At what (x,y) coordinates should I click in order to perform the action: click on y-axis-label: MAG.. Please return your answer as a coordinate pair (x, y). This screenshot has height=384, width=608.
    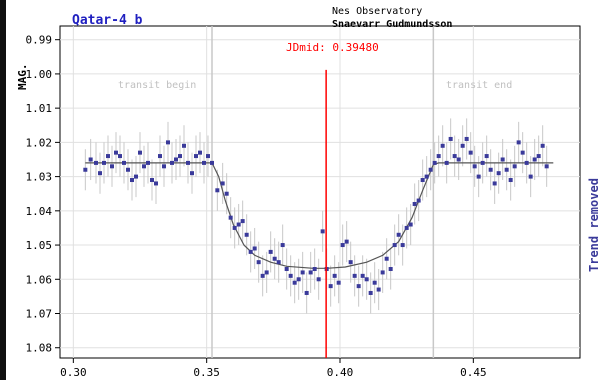
    Looking at the image, I should click on (22, 77).